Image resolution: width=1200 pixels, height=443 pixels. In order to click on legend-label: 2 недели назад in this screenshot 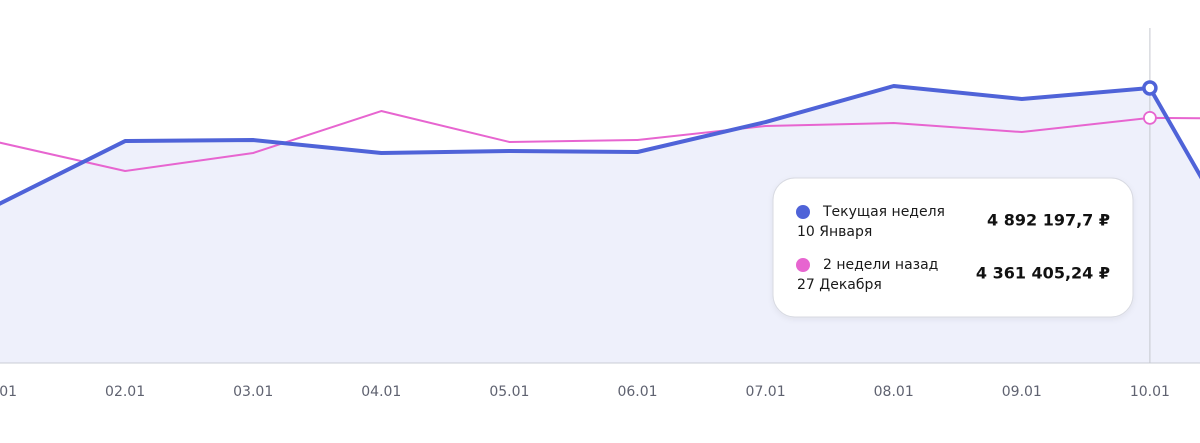, I will do `click(880, 265)`.